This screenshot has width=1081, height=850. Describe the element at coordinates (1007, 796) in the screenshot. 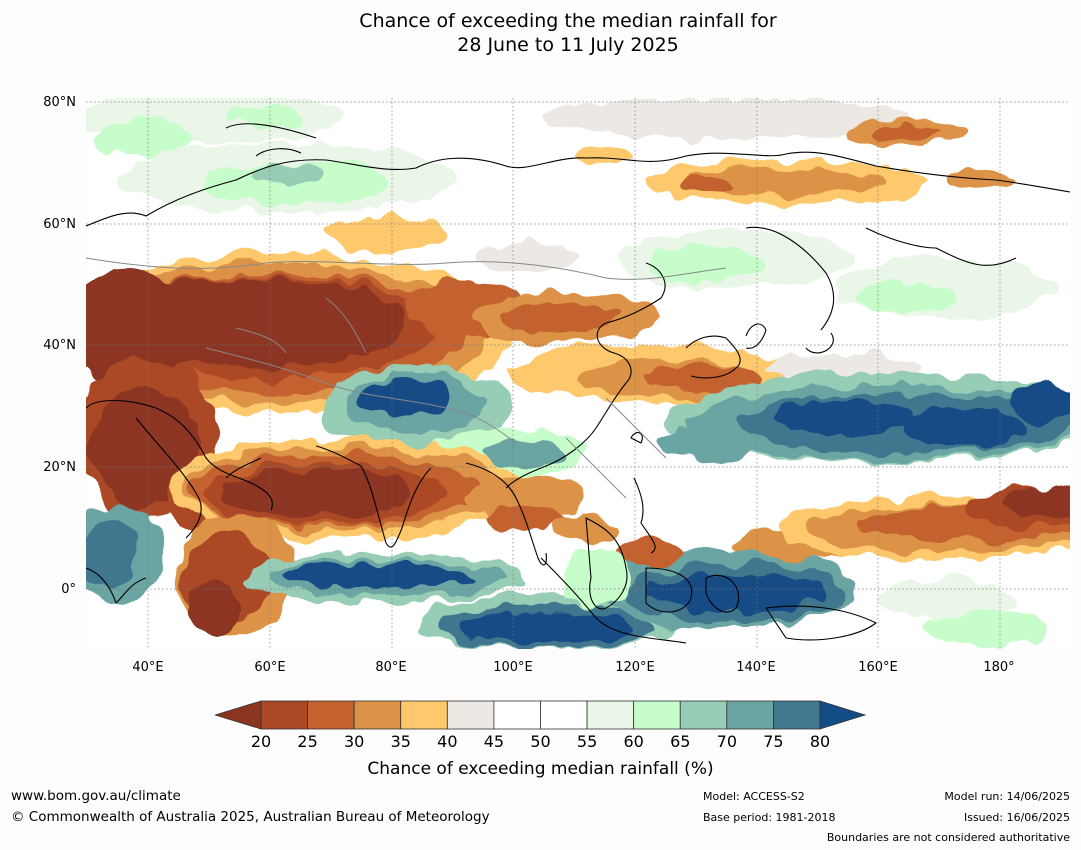

I see `model-run-date: Model run: 14/06/2025` at that location.